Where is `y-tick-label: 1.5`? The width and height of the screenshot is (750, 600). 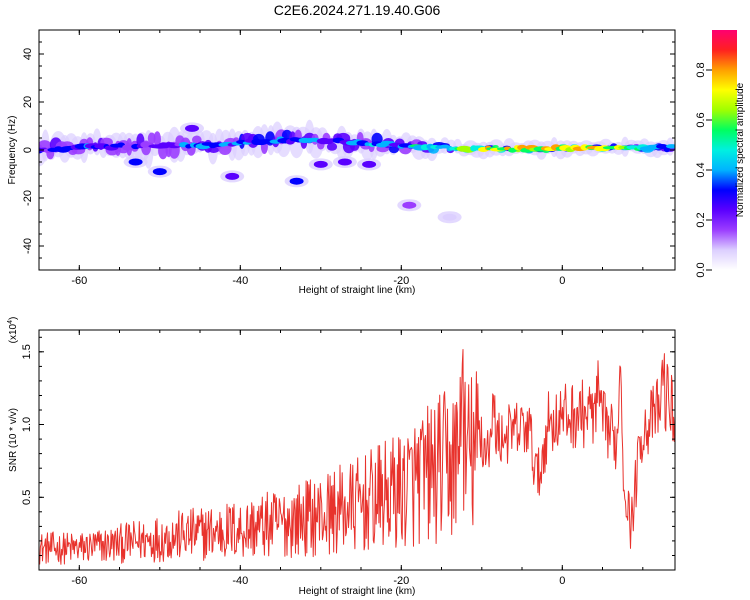
y-tick-label: 1.5 is located at coordinates (27, 351).